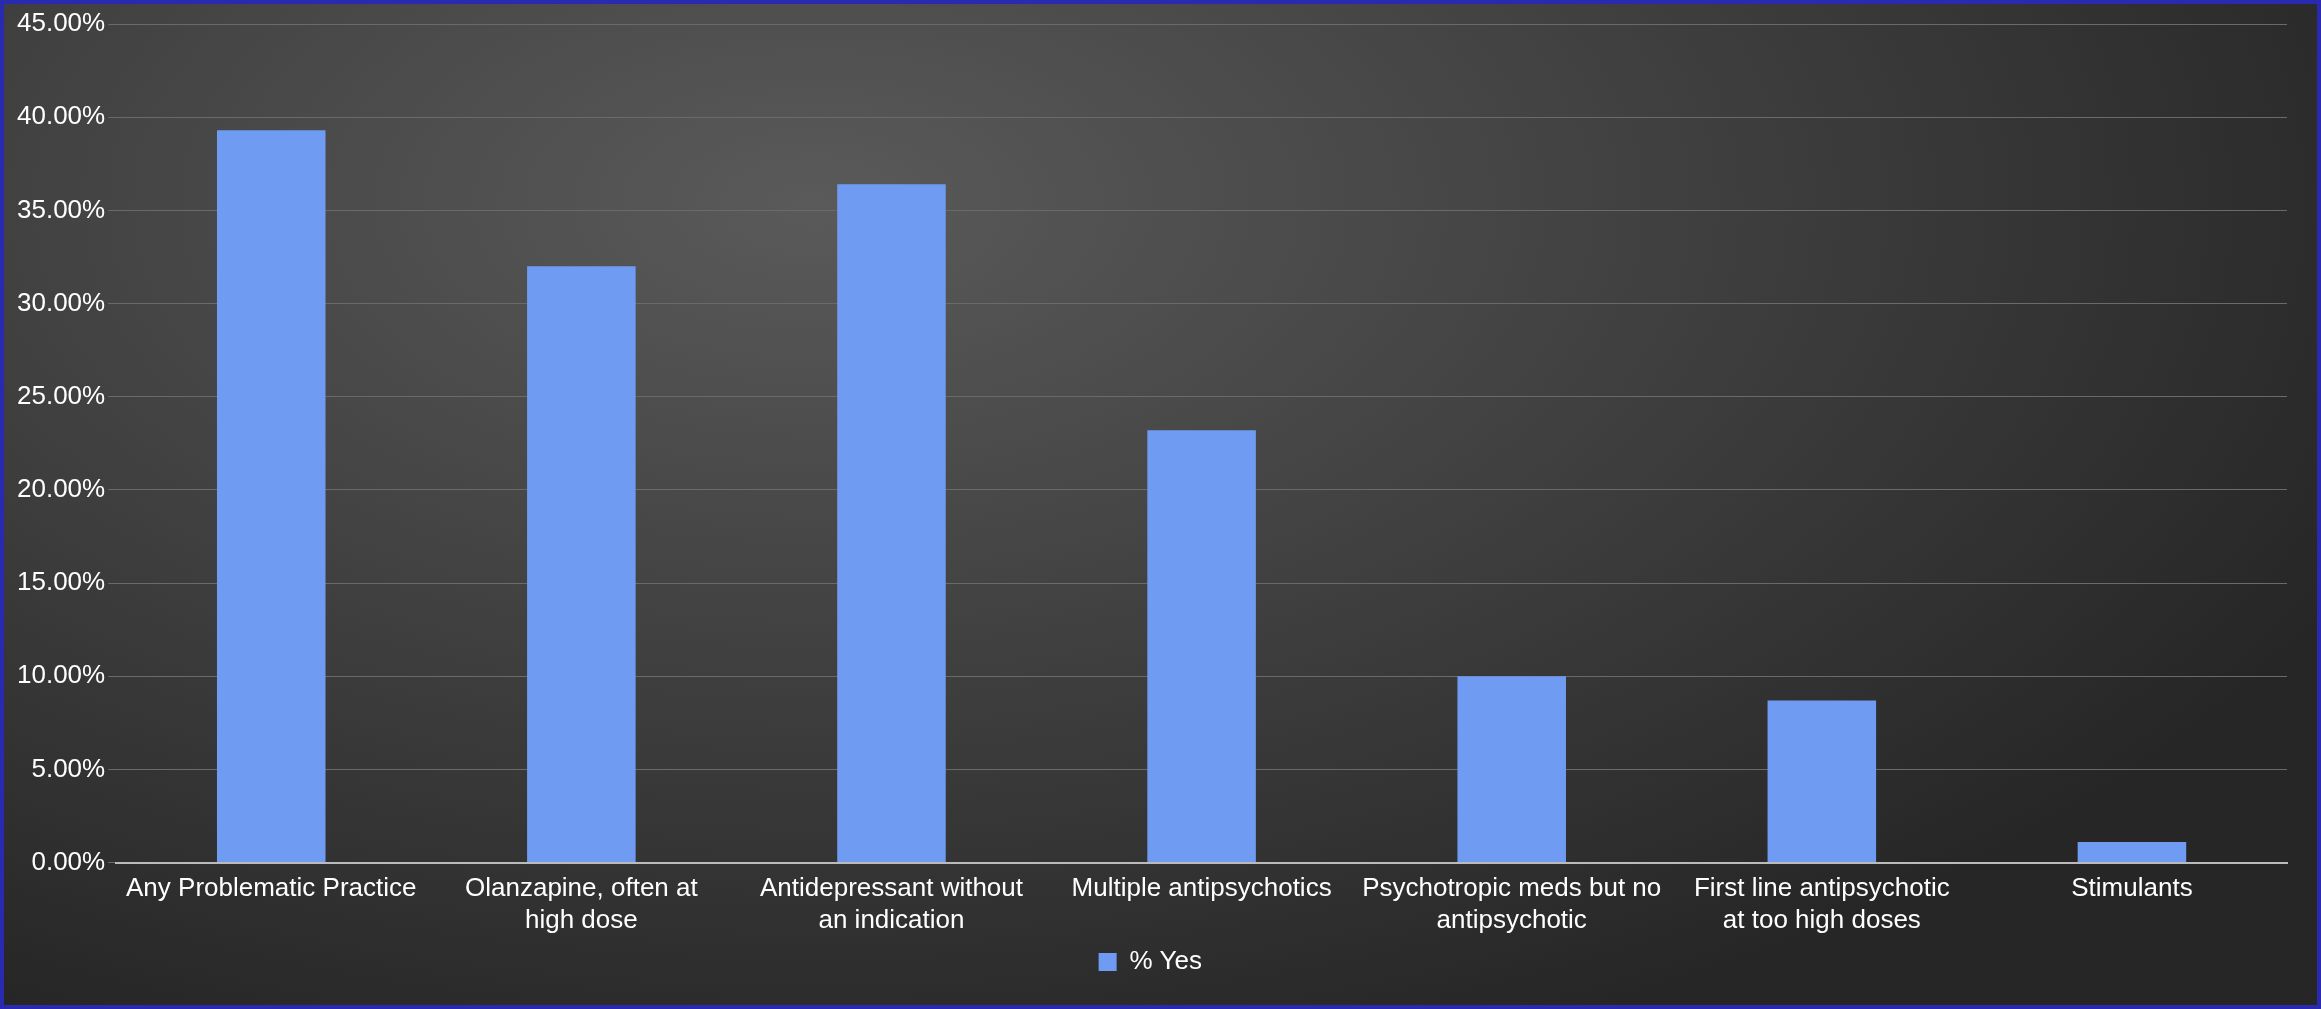 This screenshot has width=2321, height=1009. What do you see at coordinates (61, 581) in the screenshot?
I see `y-tick-label: 15.00%` at bounding box center [61, 581].